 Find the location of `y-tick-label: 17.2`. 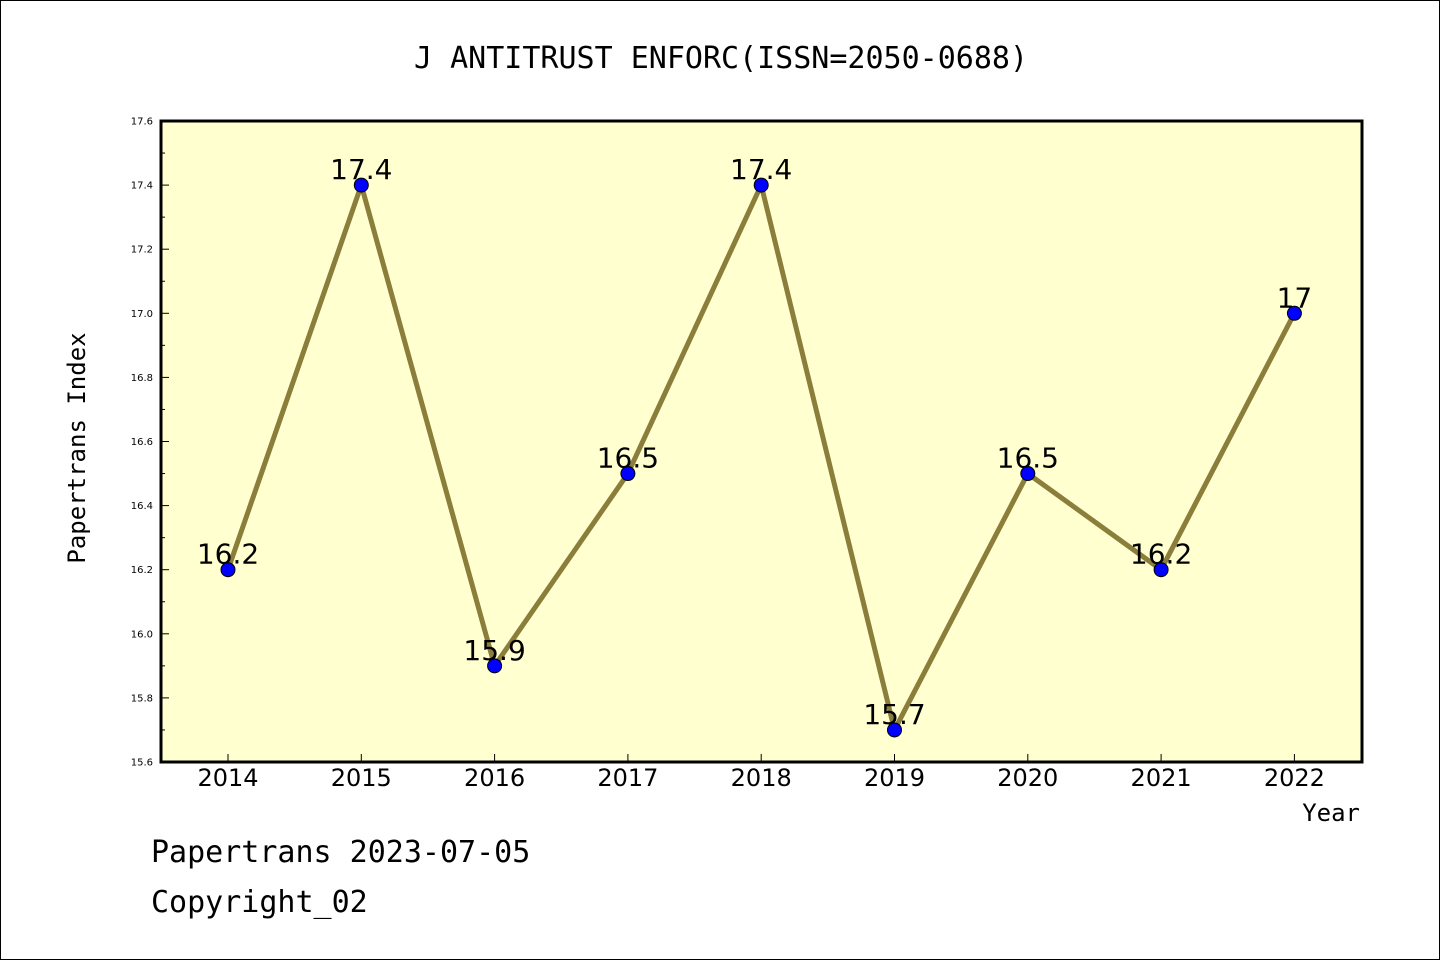

y-tick-label: 17.2 is located at coordinates (142, 250).